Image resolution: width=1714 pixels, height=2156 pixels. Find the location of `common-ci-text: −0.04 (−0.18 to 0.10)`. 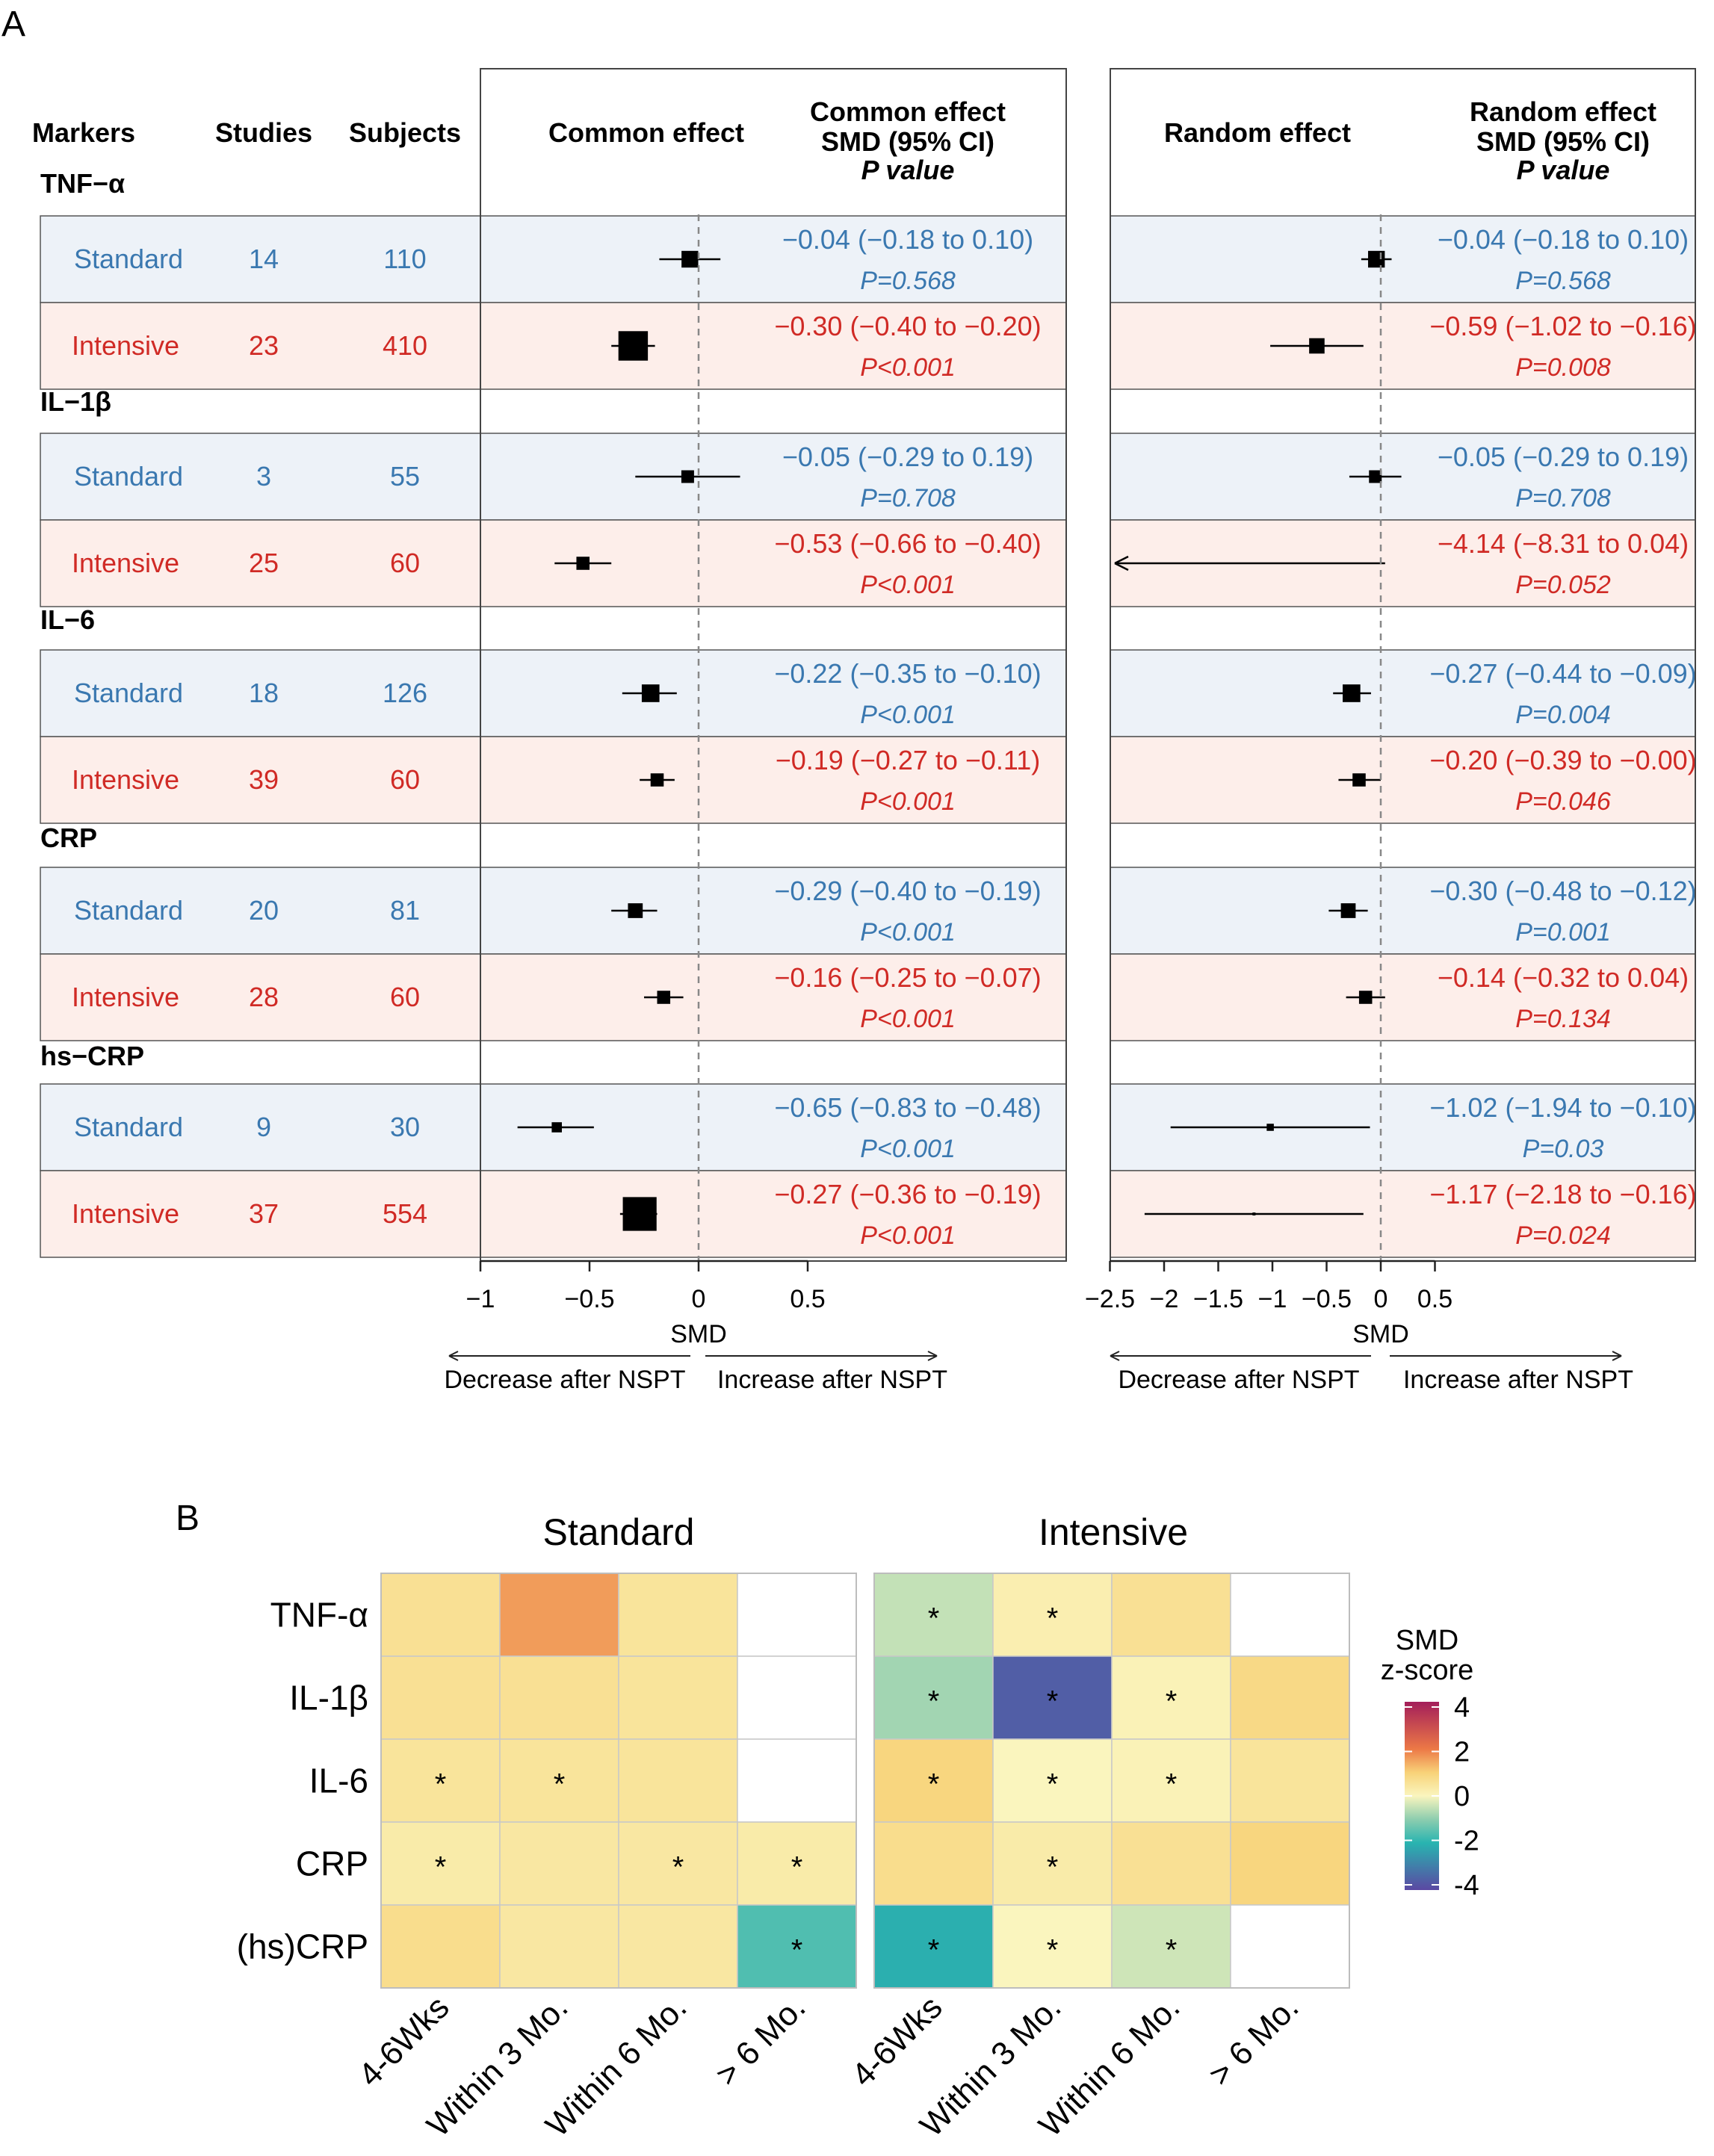

common-ci-text: −0.04 (−0.18 to 0.10) is located at coordinates (908, 239).